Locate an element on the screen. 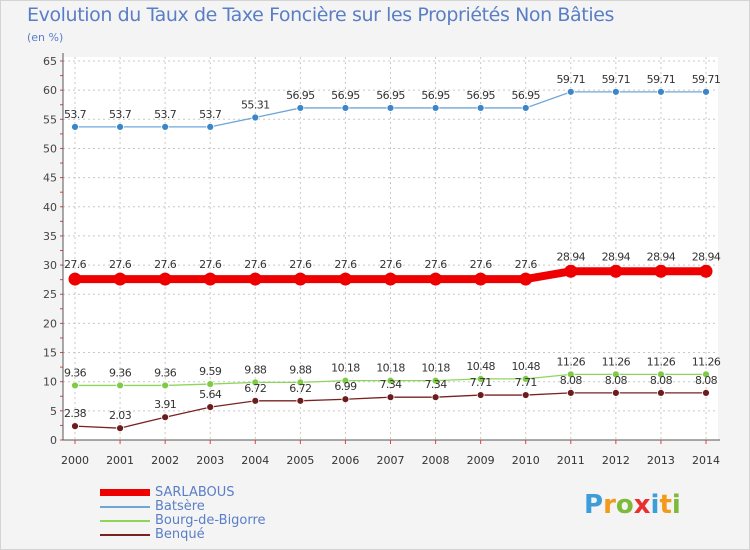 This screenshot has height=550, width=750. data-label-bourg-de-bigorre: 9.88 is located at coordinates (255, 369).